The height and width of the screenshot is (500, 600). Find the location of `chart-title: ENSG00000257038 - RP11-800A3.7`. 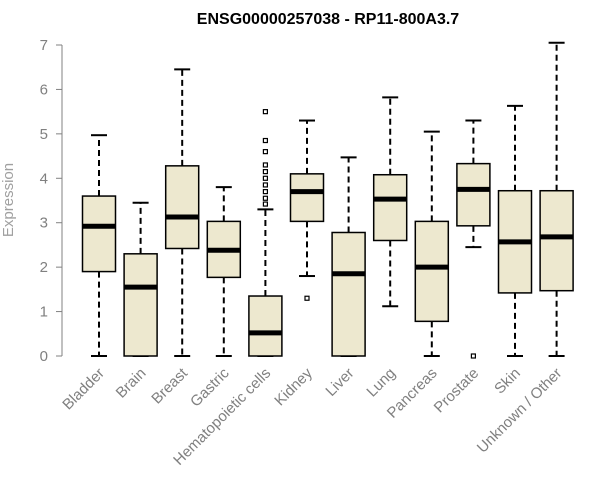

chart-title: ENSG00000257038 - RP11-800A3.7 is located at coordinates (328, 19).